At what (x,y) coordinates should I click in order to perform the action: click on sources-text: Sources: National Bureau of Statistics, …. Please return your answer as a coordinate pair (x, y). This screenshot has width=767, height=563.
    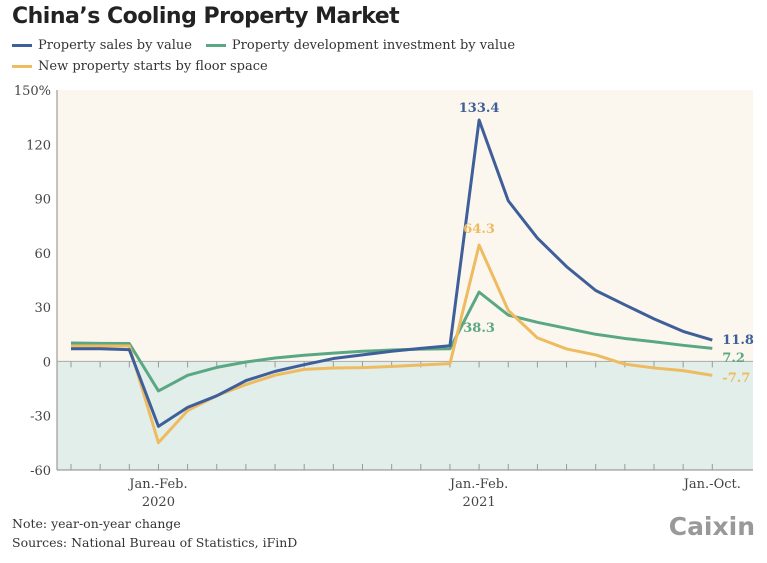
    Looking at the image, I should click on (155, 542).